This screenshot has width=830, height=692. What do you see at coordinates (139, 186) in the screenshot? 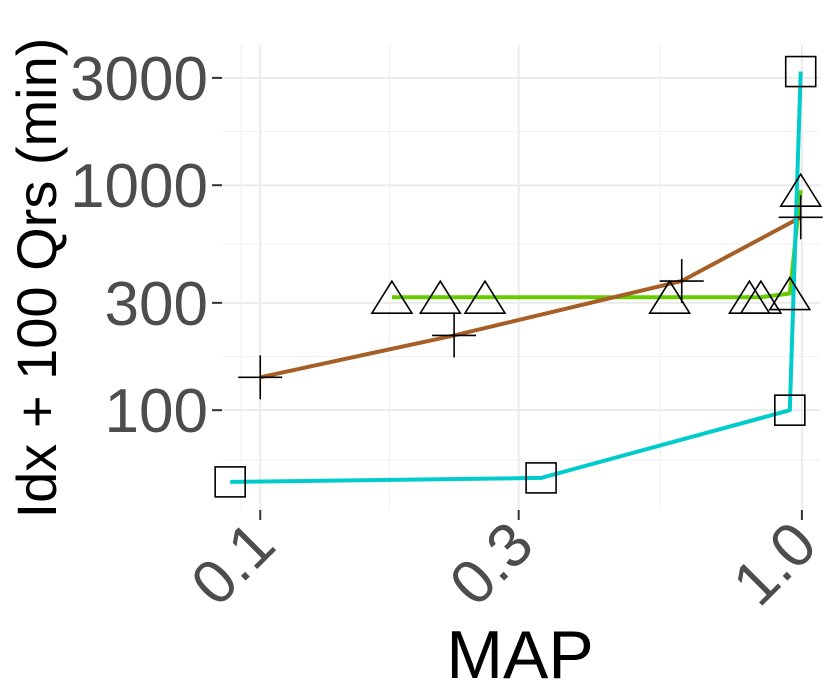
I see `y-tick-label-2: 1000` at bounding box center [139, 186].